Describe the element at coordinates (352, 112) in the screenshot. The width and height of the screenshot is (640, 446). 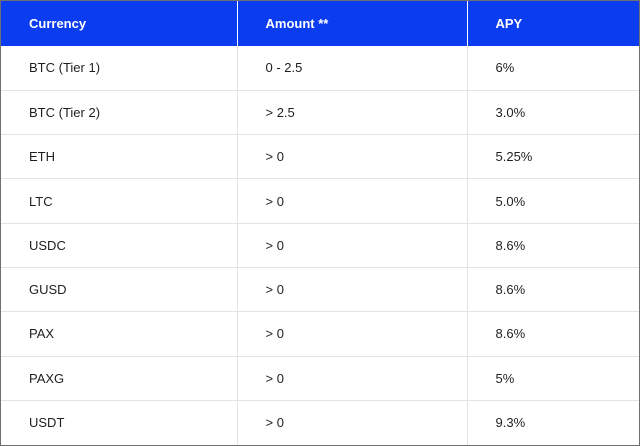
I see `cell-amount: > 2.5` at that location.